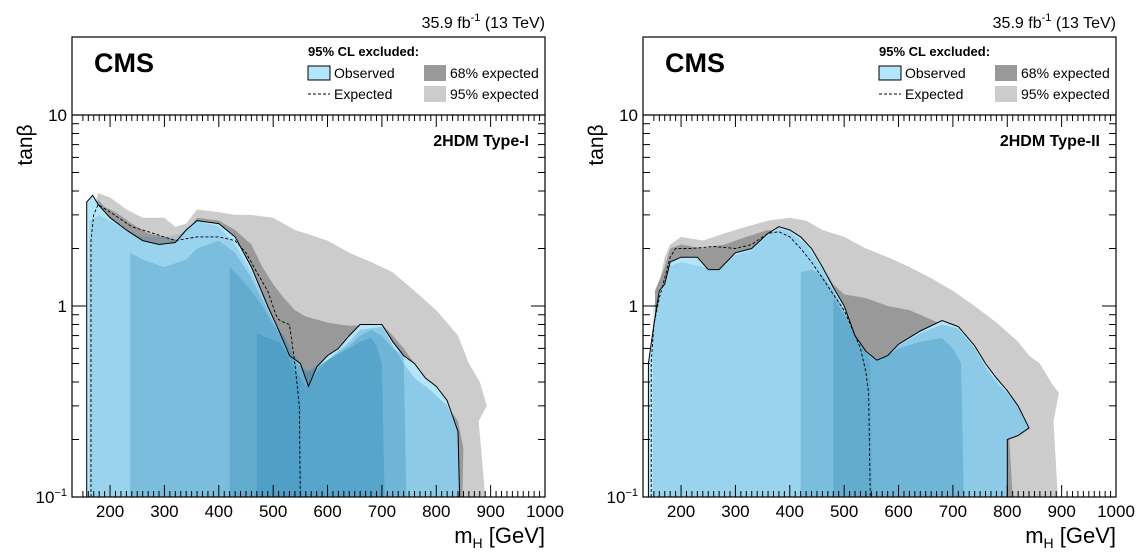 The height and width of the screenshot is (554, 1145). What do you see at coordinates (494, 73) in the screenshot?
I see `legend-label: 68% expected` at bounding box center [494, 73].